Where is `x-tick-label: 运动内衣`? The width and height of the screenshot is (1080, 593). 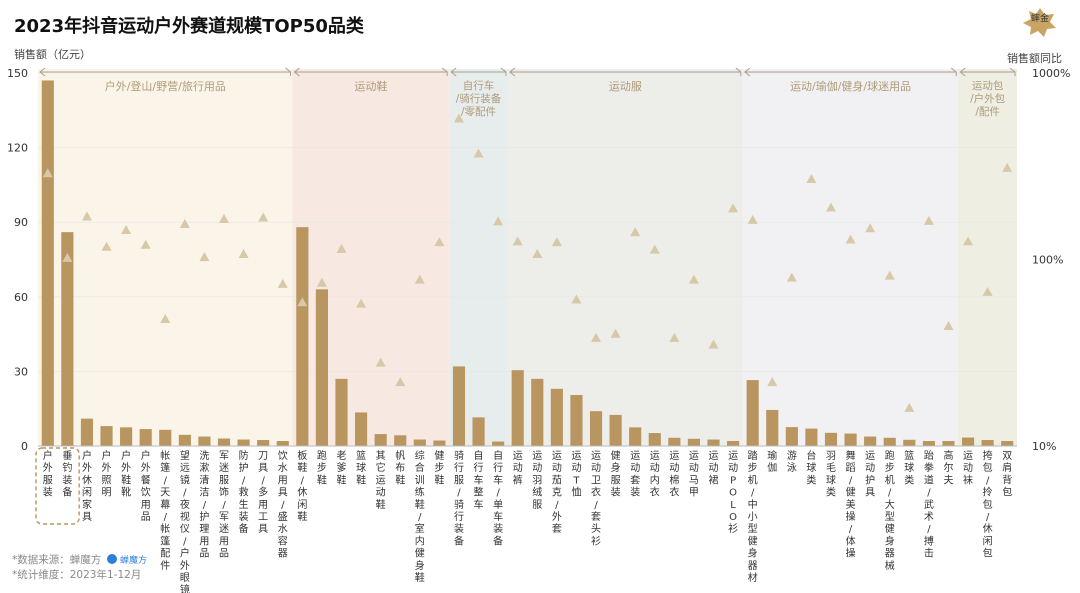 x-tick-label: 运动内衣 is located at coordinates (655, 474).